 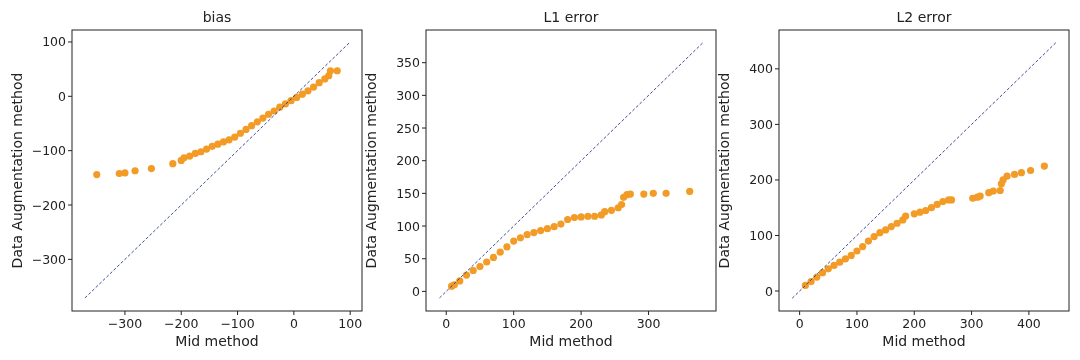 I want to click on y-tick-label: −100, so click(x=49, y=151).